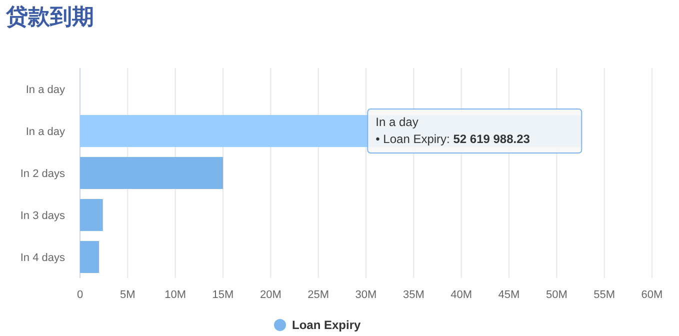  I want to click on y-tick-label: In 4 days, so click(43, 258).